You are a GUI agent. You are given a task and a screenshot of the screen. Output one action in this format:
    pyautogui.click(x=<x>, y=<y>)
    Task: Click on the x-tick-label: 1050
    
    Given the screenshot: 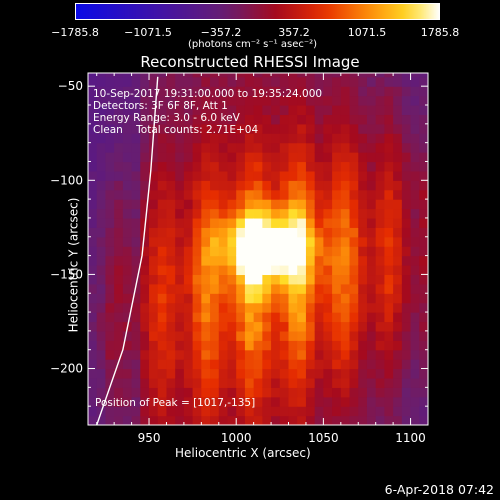 What is the action you would take?
    pyautogui.click(x=323, y=438)
    